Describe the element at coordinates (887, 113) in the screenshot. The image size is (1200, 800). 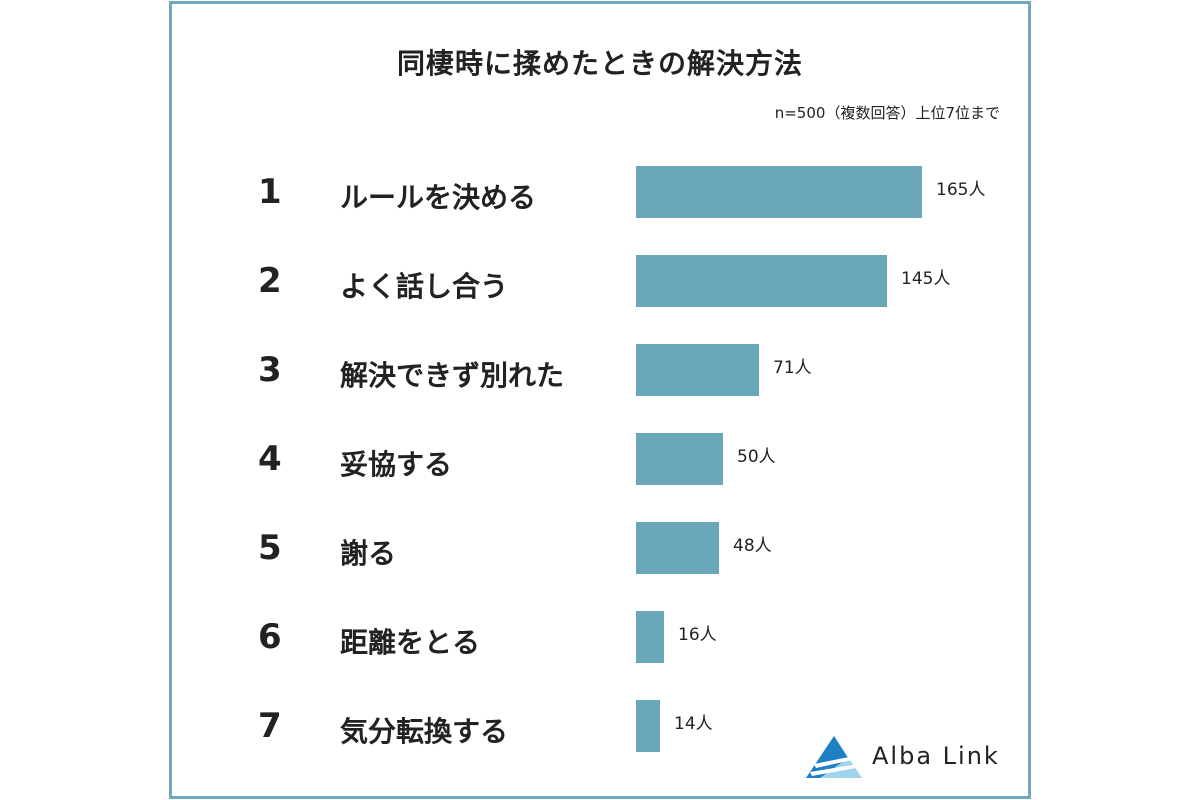
I see `chart-note: n=500（複数回答）上位7位まで` at that location.